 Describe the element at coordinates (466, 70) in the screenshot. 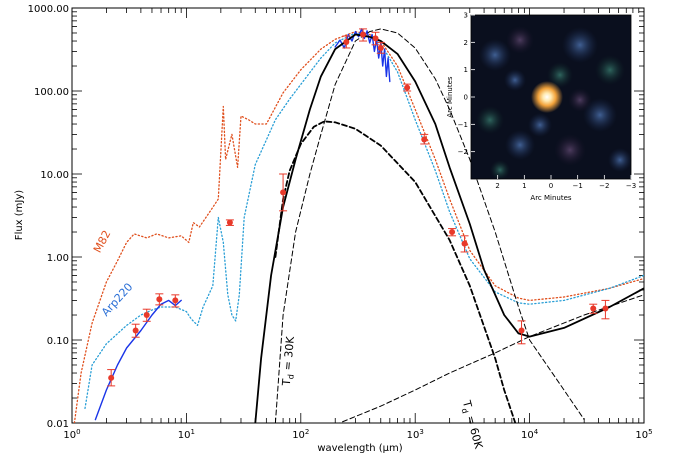

I see `inset-y-tick-label: 1` at that location.